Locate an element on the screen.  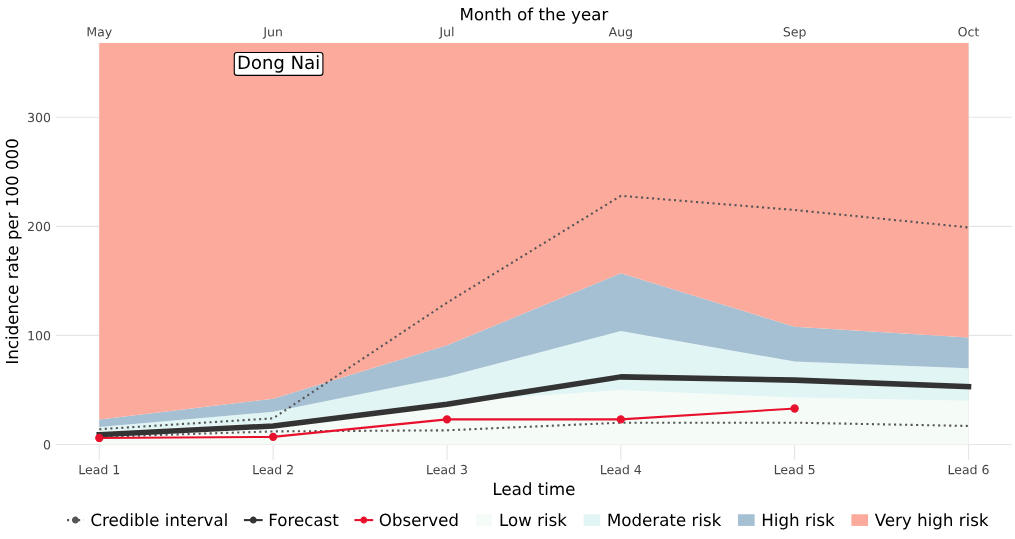
annotation: Dong Nai is located at coordinates (278, 64).